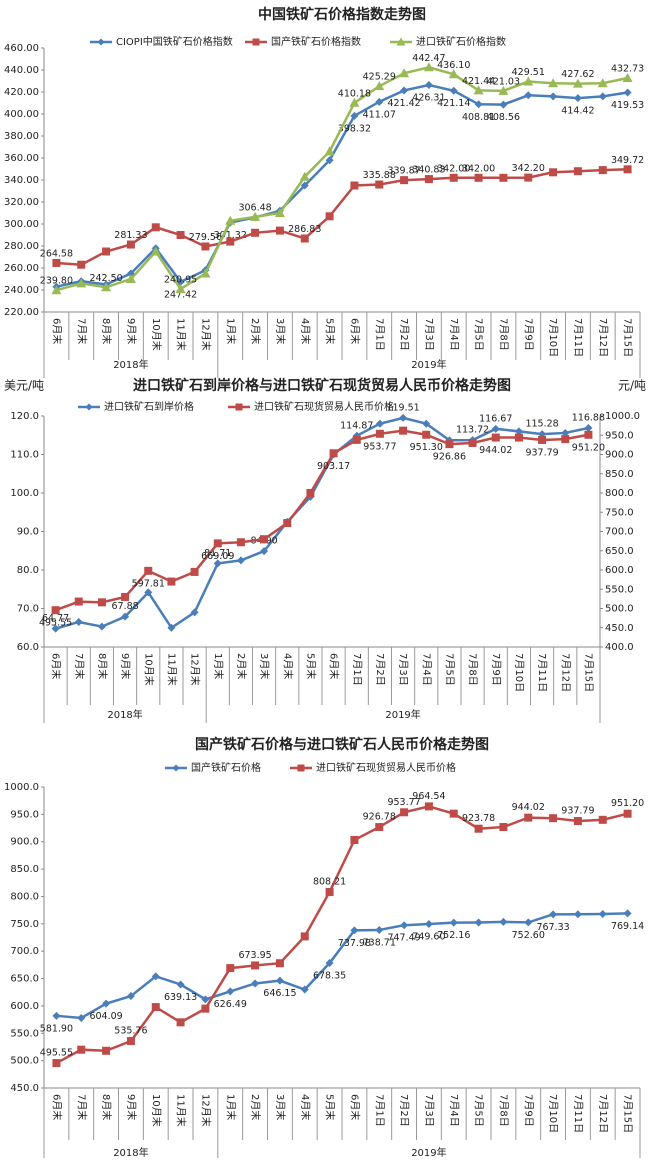 Image resolution: width=650 pixels, height=1165 pixels. I want to click on x-tick-label: 11月末, so click(181, 1110).